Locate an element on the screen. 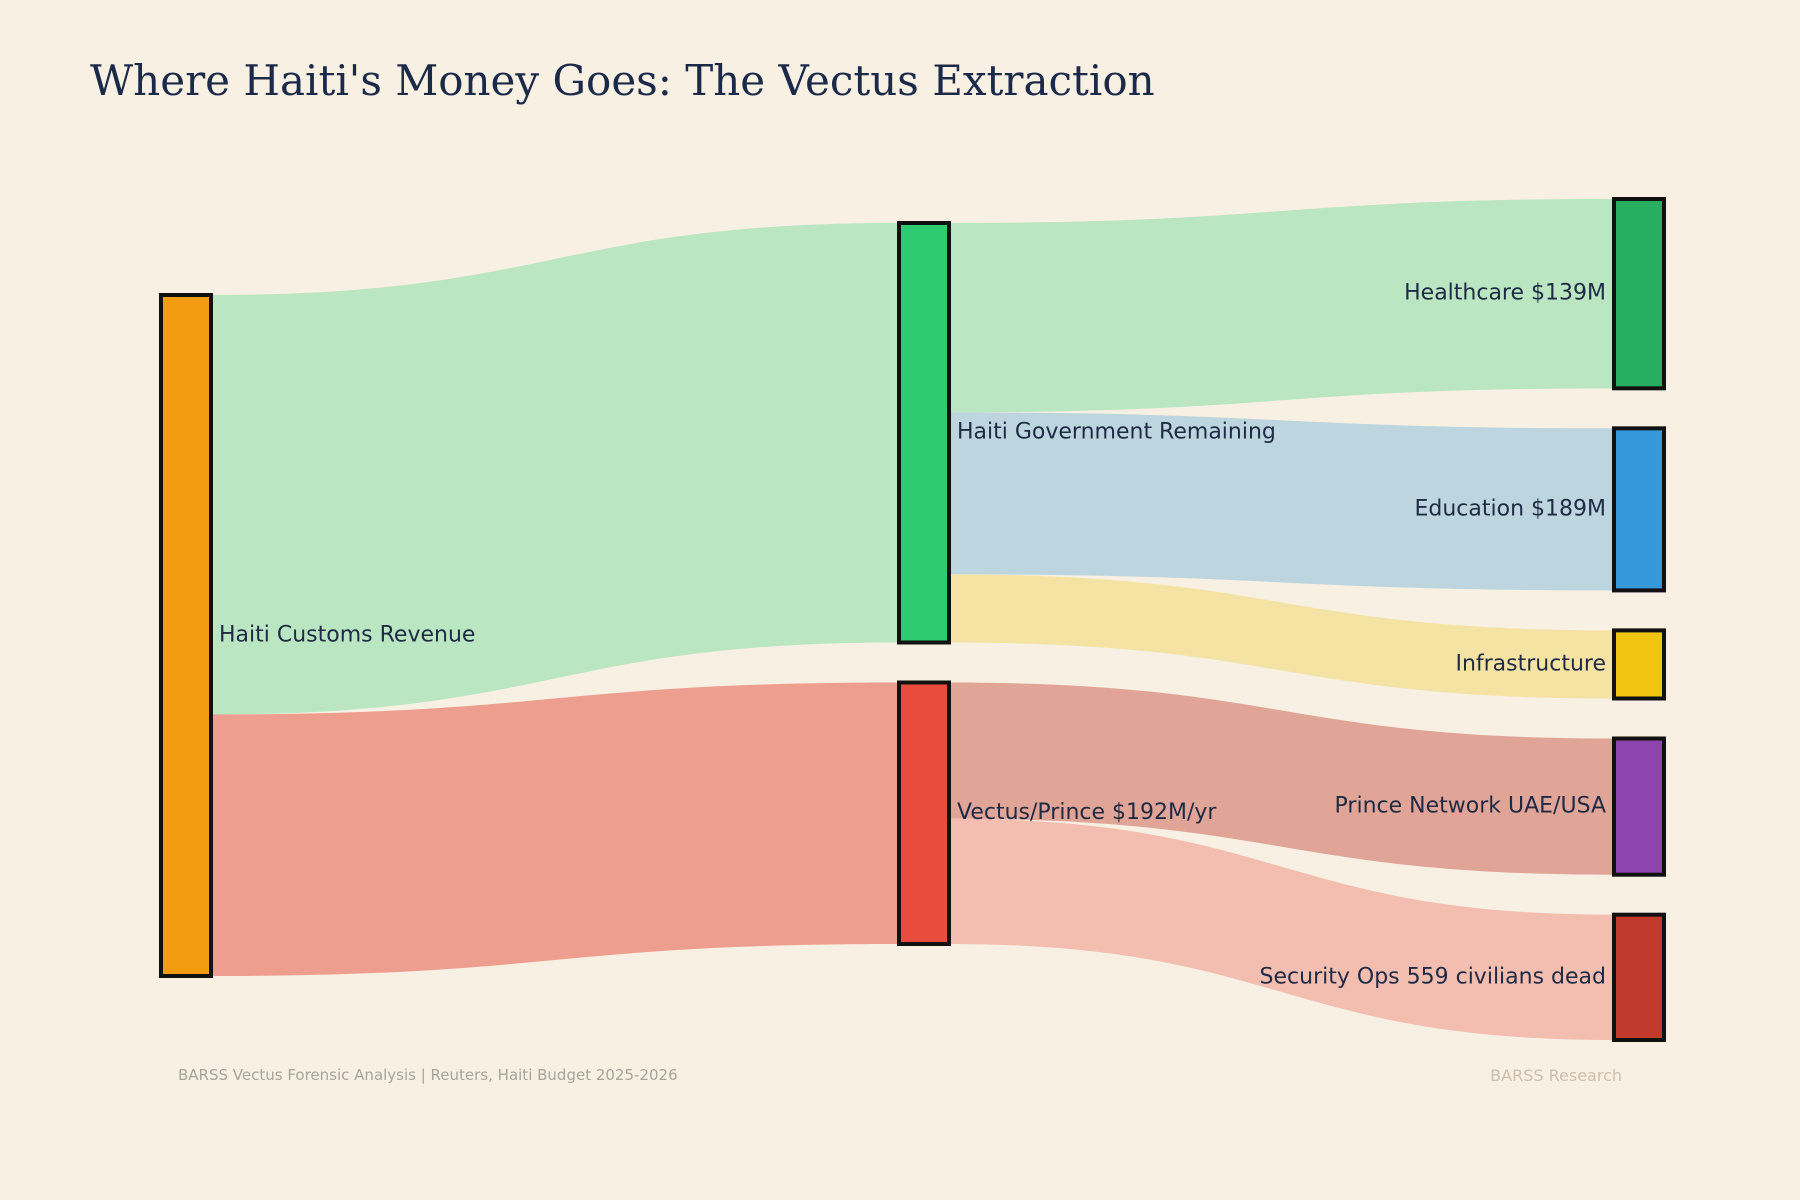 This screenshot has width=1800, height=1200. node-security is located at coordinates (1639, 977).